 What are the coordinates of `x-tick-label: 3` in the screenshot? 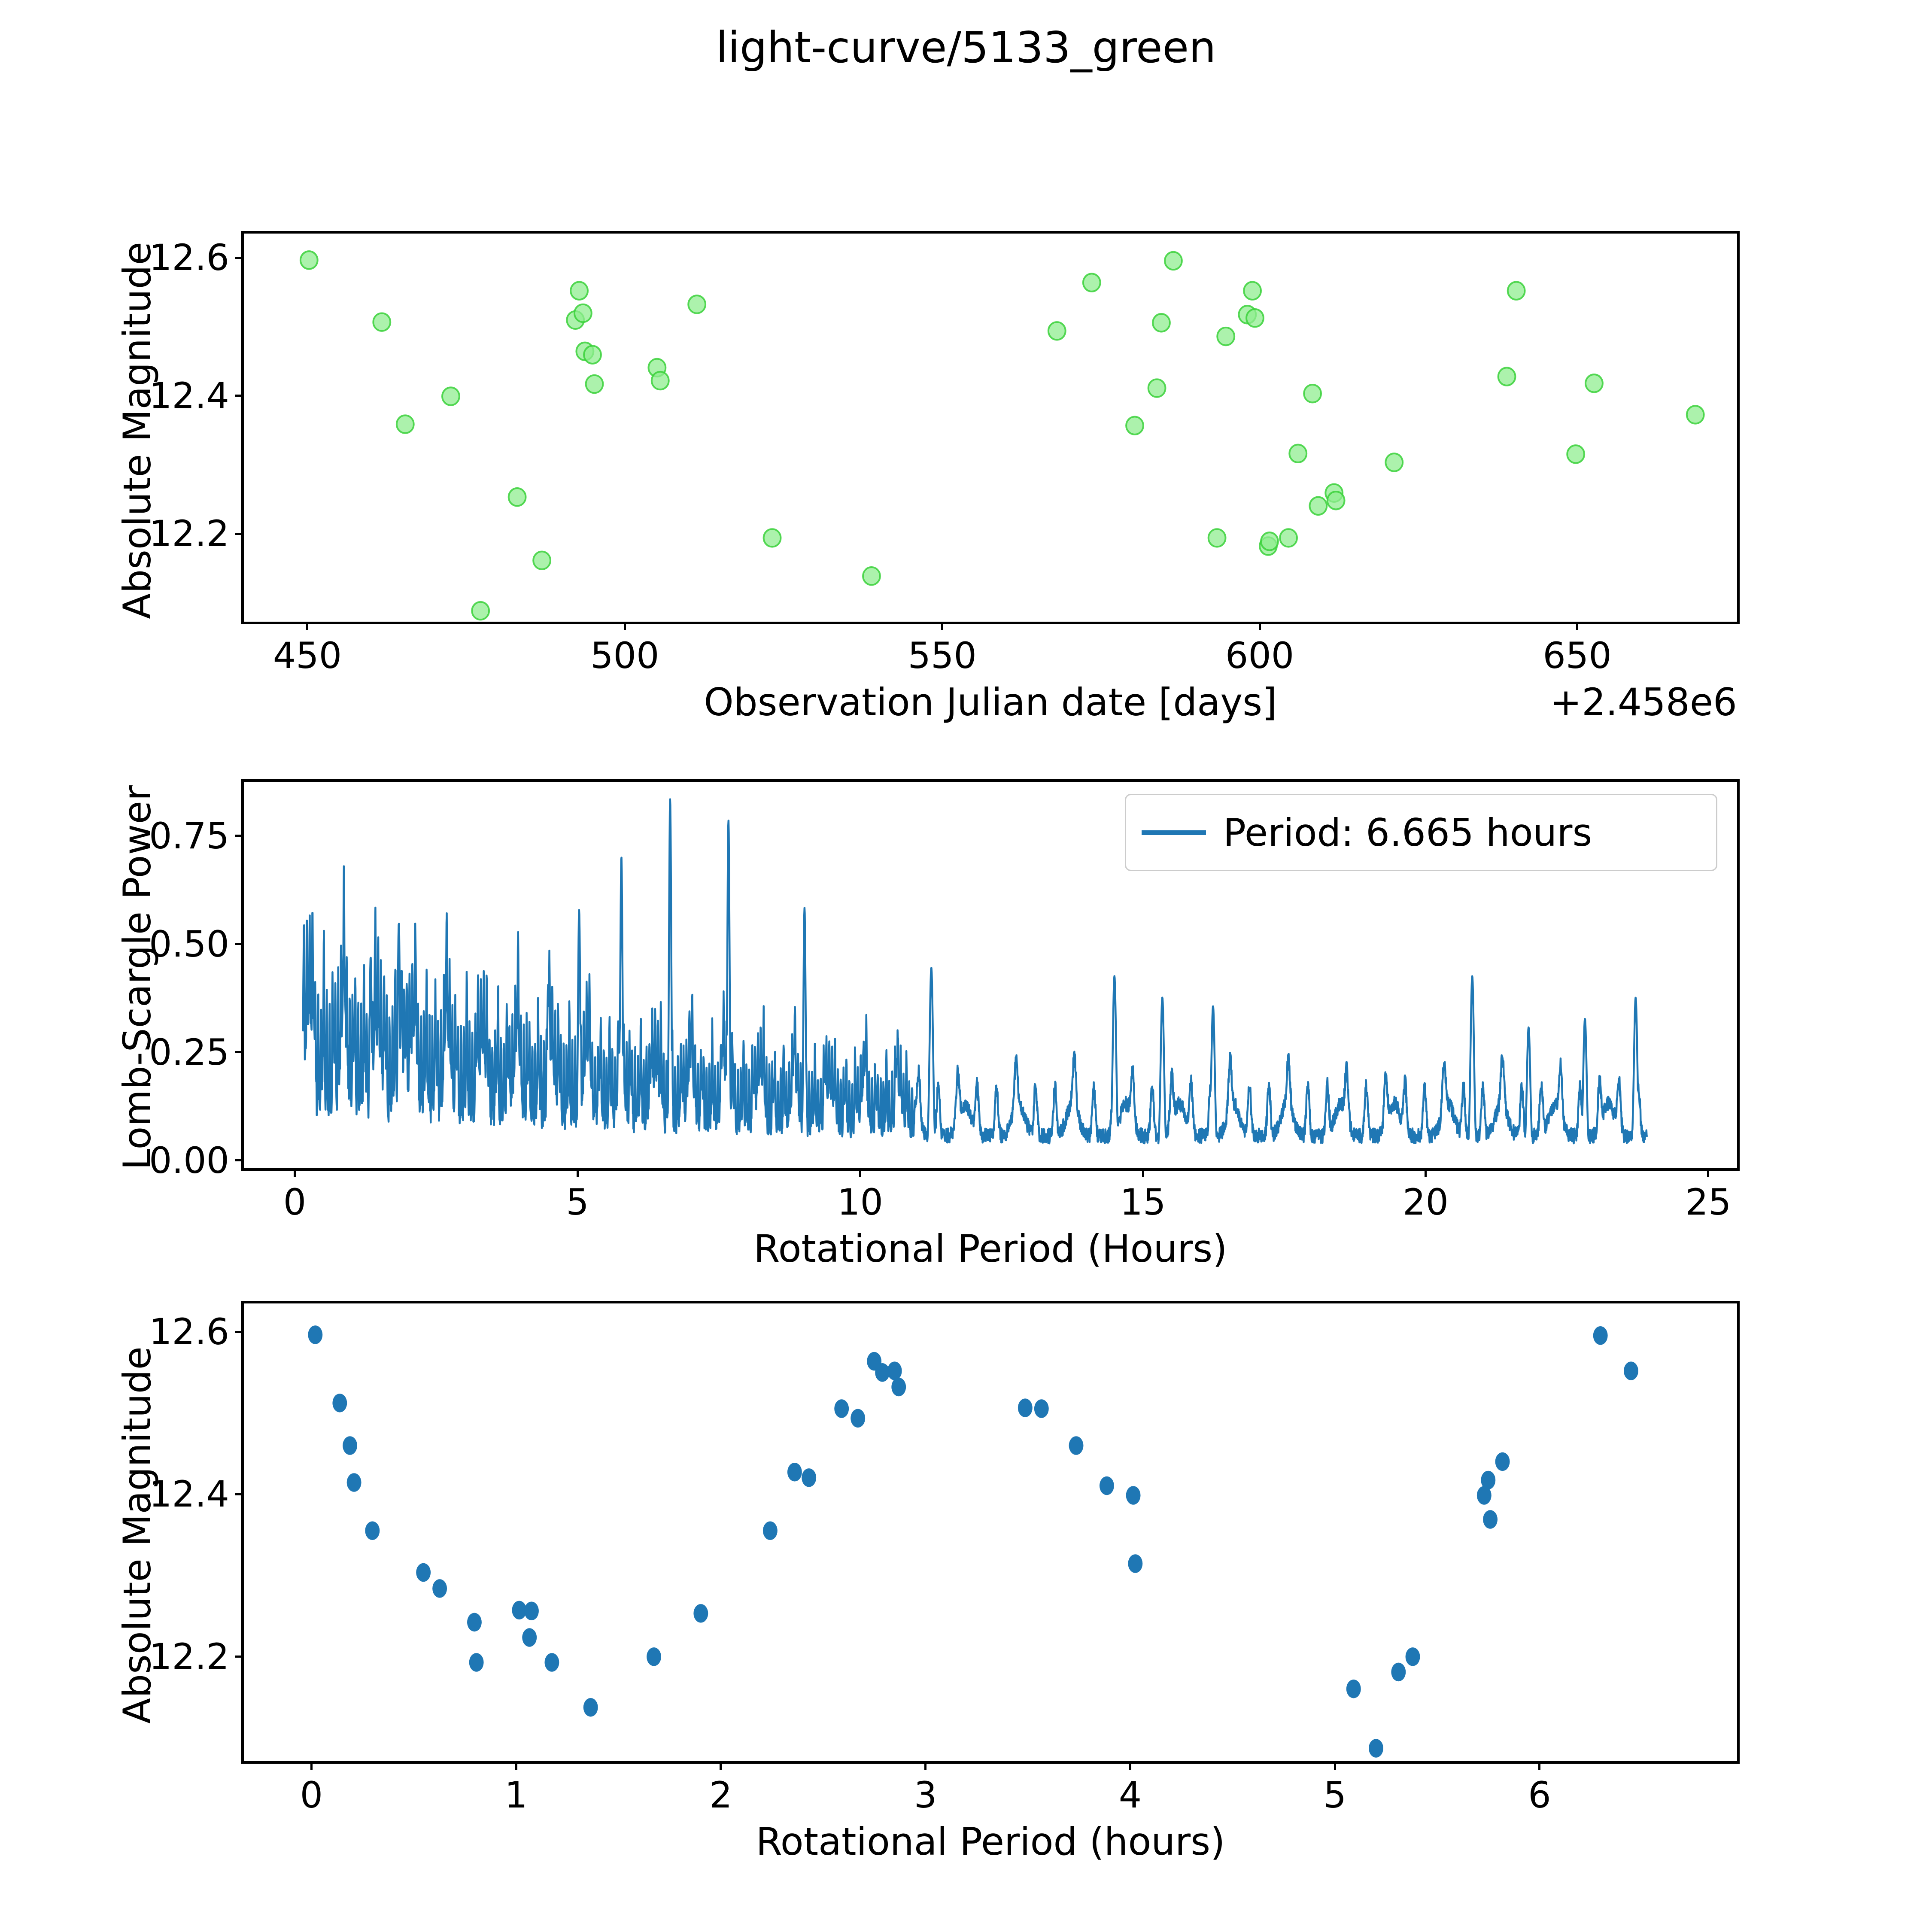 It's located at (925, 1795).